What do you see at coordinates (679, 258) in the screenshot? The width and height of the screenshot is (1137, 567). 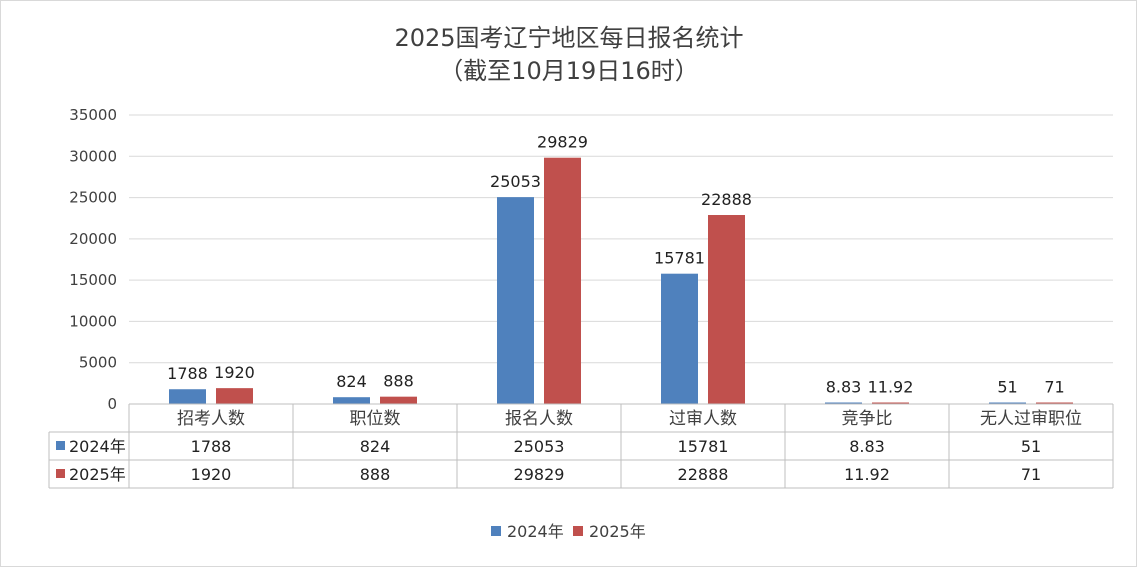 I see `data-label: 15781` at bounding box center [679, 258].